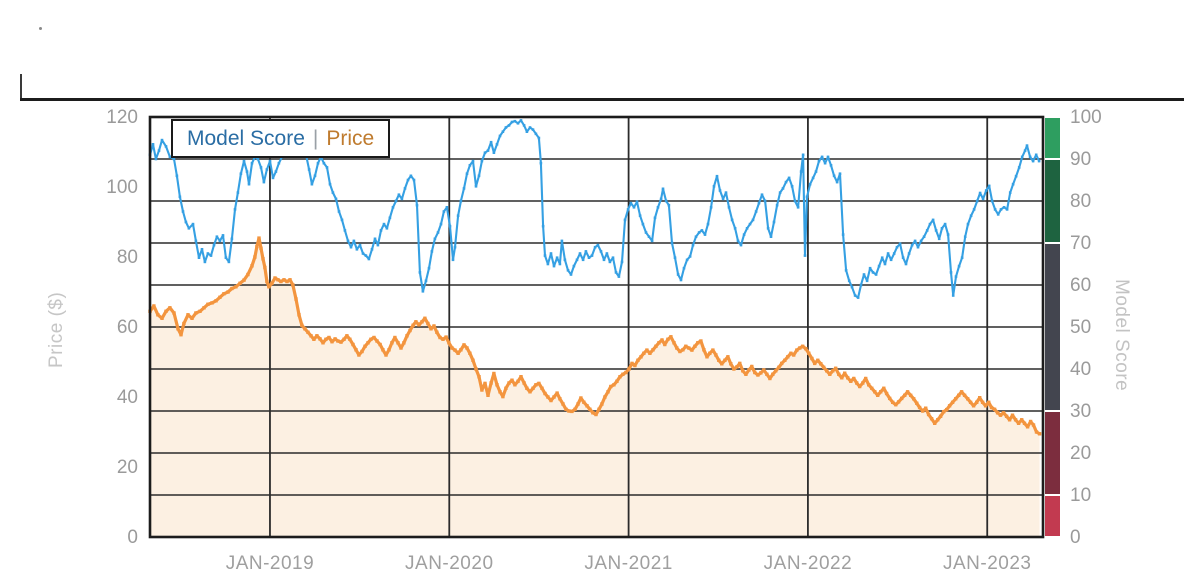 The image size is (1184, 588). What do you see at coordinates (1075, 537) in the screenshot?
I see `right-axis-tick: 0` at bounding box center [1075, 537].